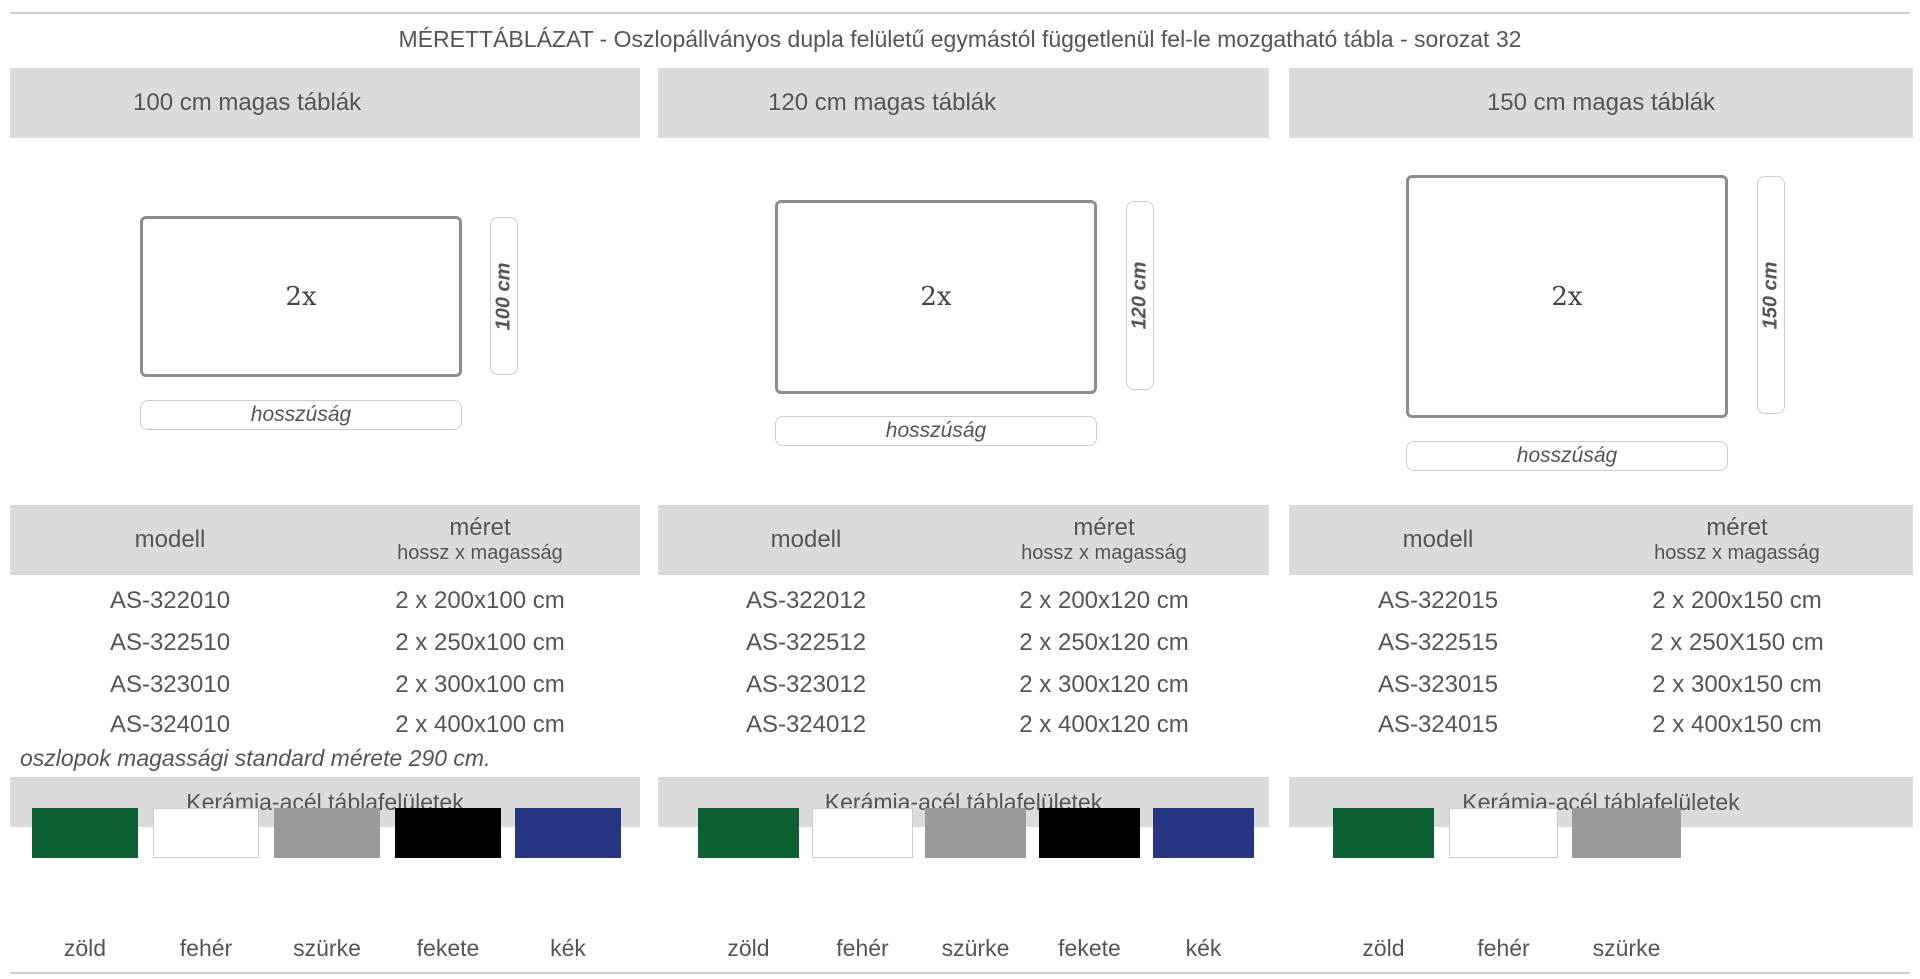  Describe the element at coordinates (325, 644) in the screenshot. I see `table-row: AS-322510 2 x 250x100 cm` at that location.